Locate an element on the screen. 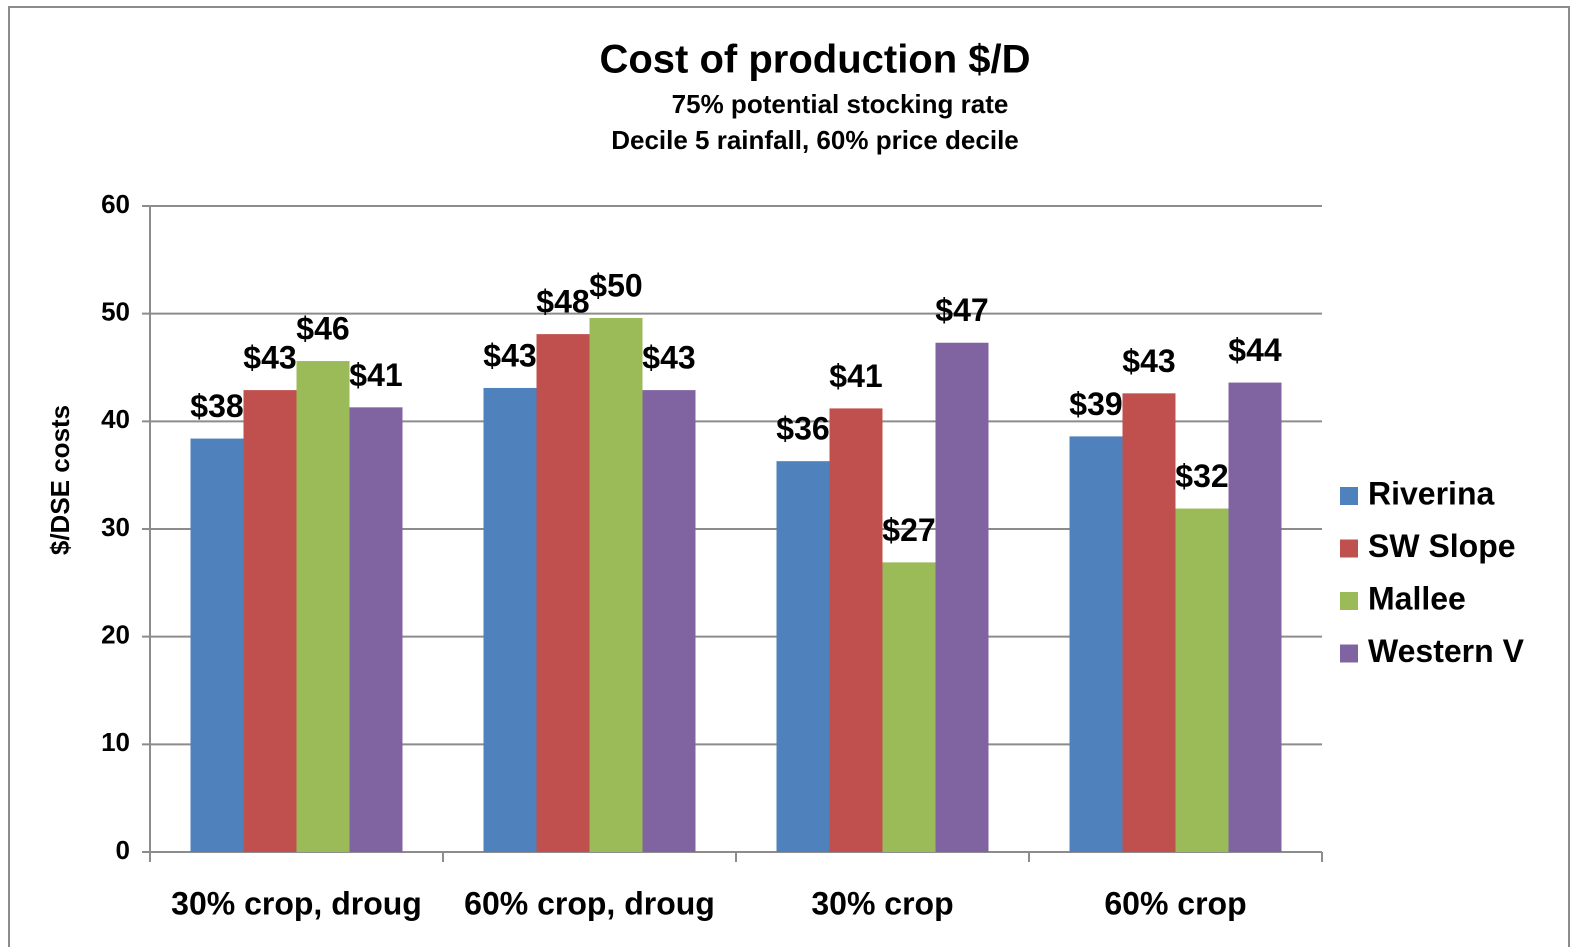  data-label: $46 is located at coordinates (322, 328).